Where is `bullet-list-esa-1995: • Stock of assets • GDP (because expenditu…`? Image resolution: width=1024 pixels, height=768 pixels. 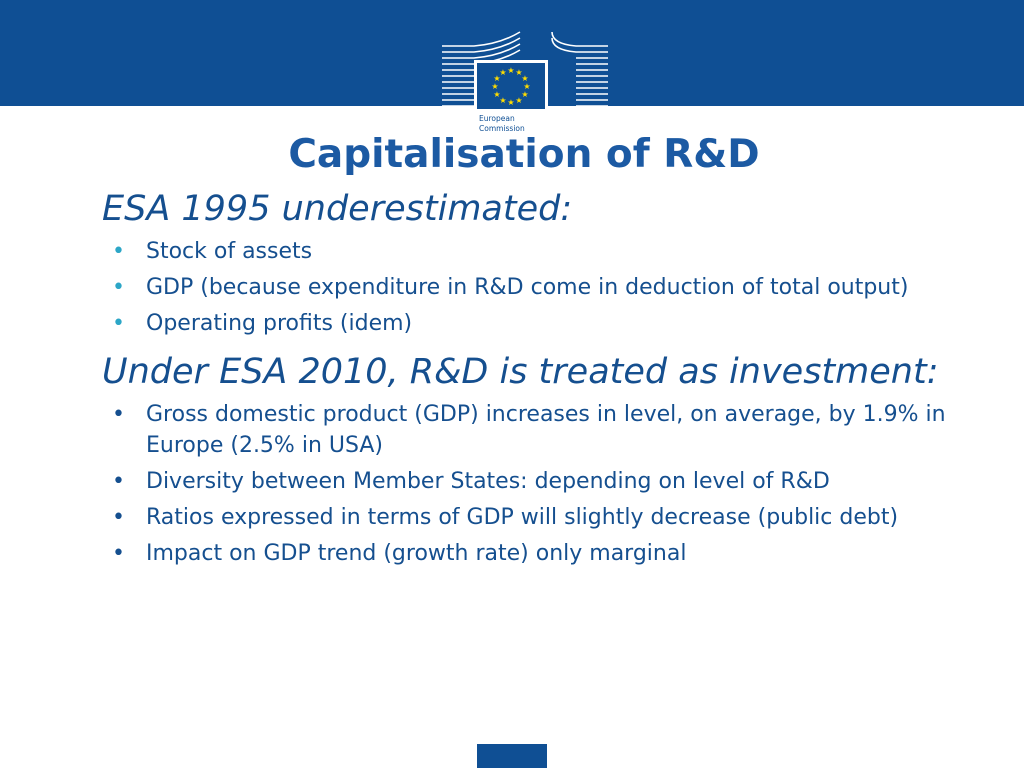 bullet-list-esa-1995: • Stock of assets • GDP (because expenditu… is located at coordinates (542, 287).